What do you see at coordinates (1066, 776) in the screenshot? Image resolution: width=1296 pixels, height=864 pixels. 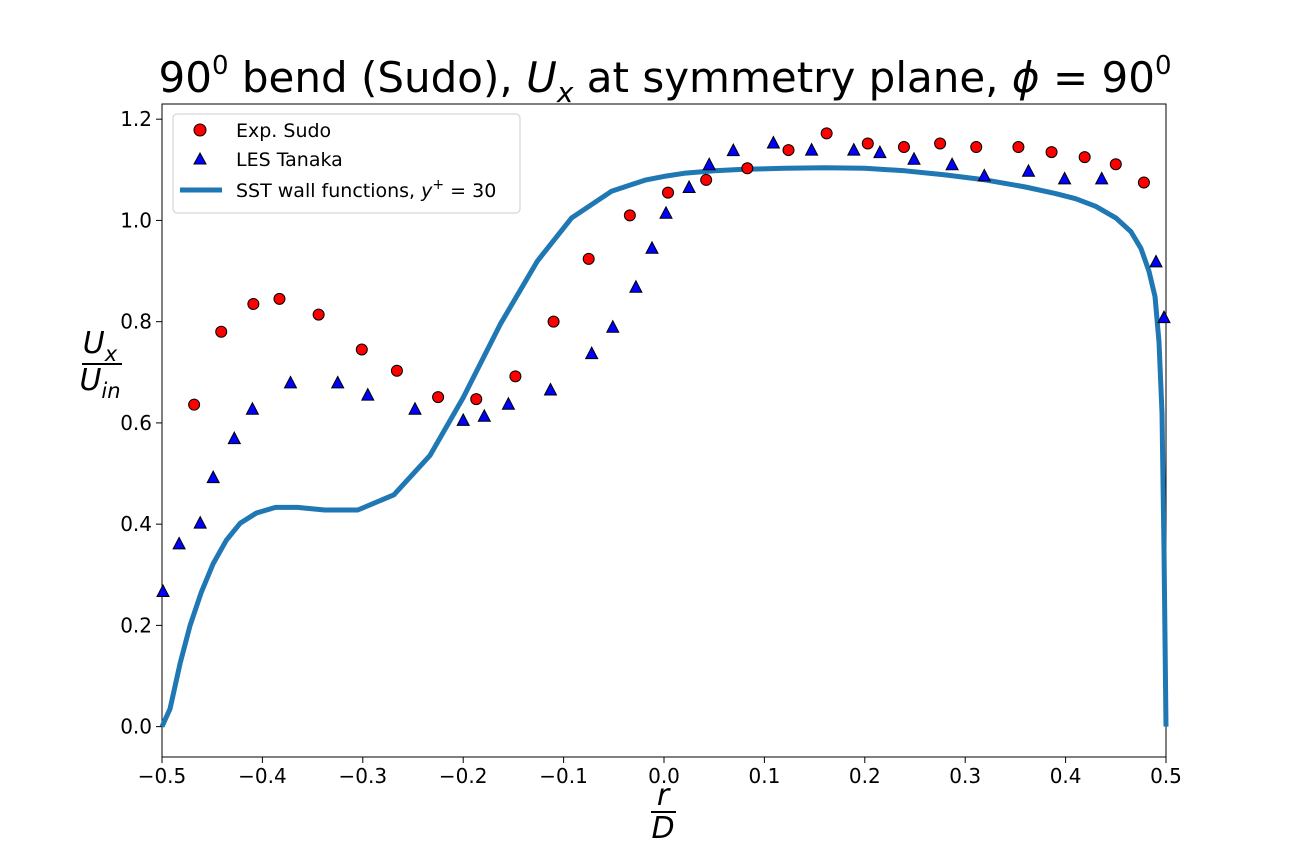 I see `x-tick-label: 0.4` at bounding box center [1066, 776].